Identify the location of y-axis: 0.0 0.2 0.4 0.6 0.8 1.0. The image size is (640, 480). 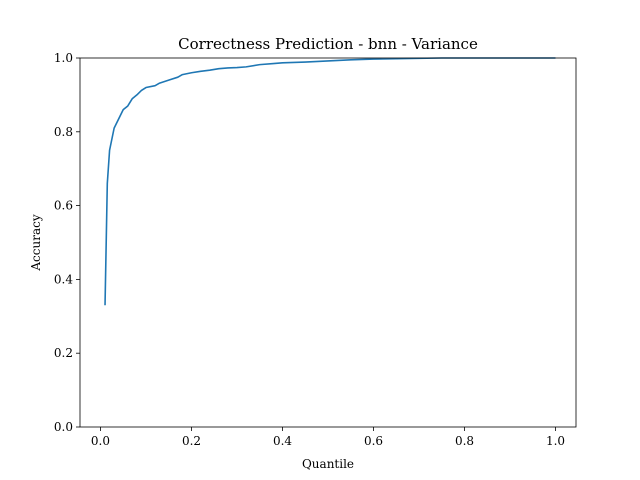
(67, 242).